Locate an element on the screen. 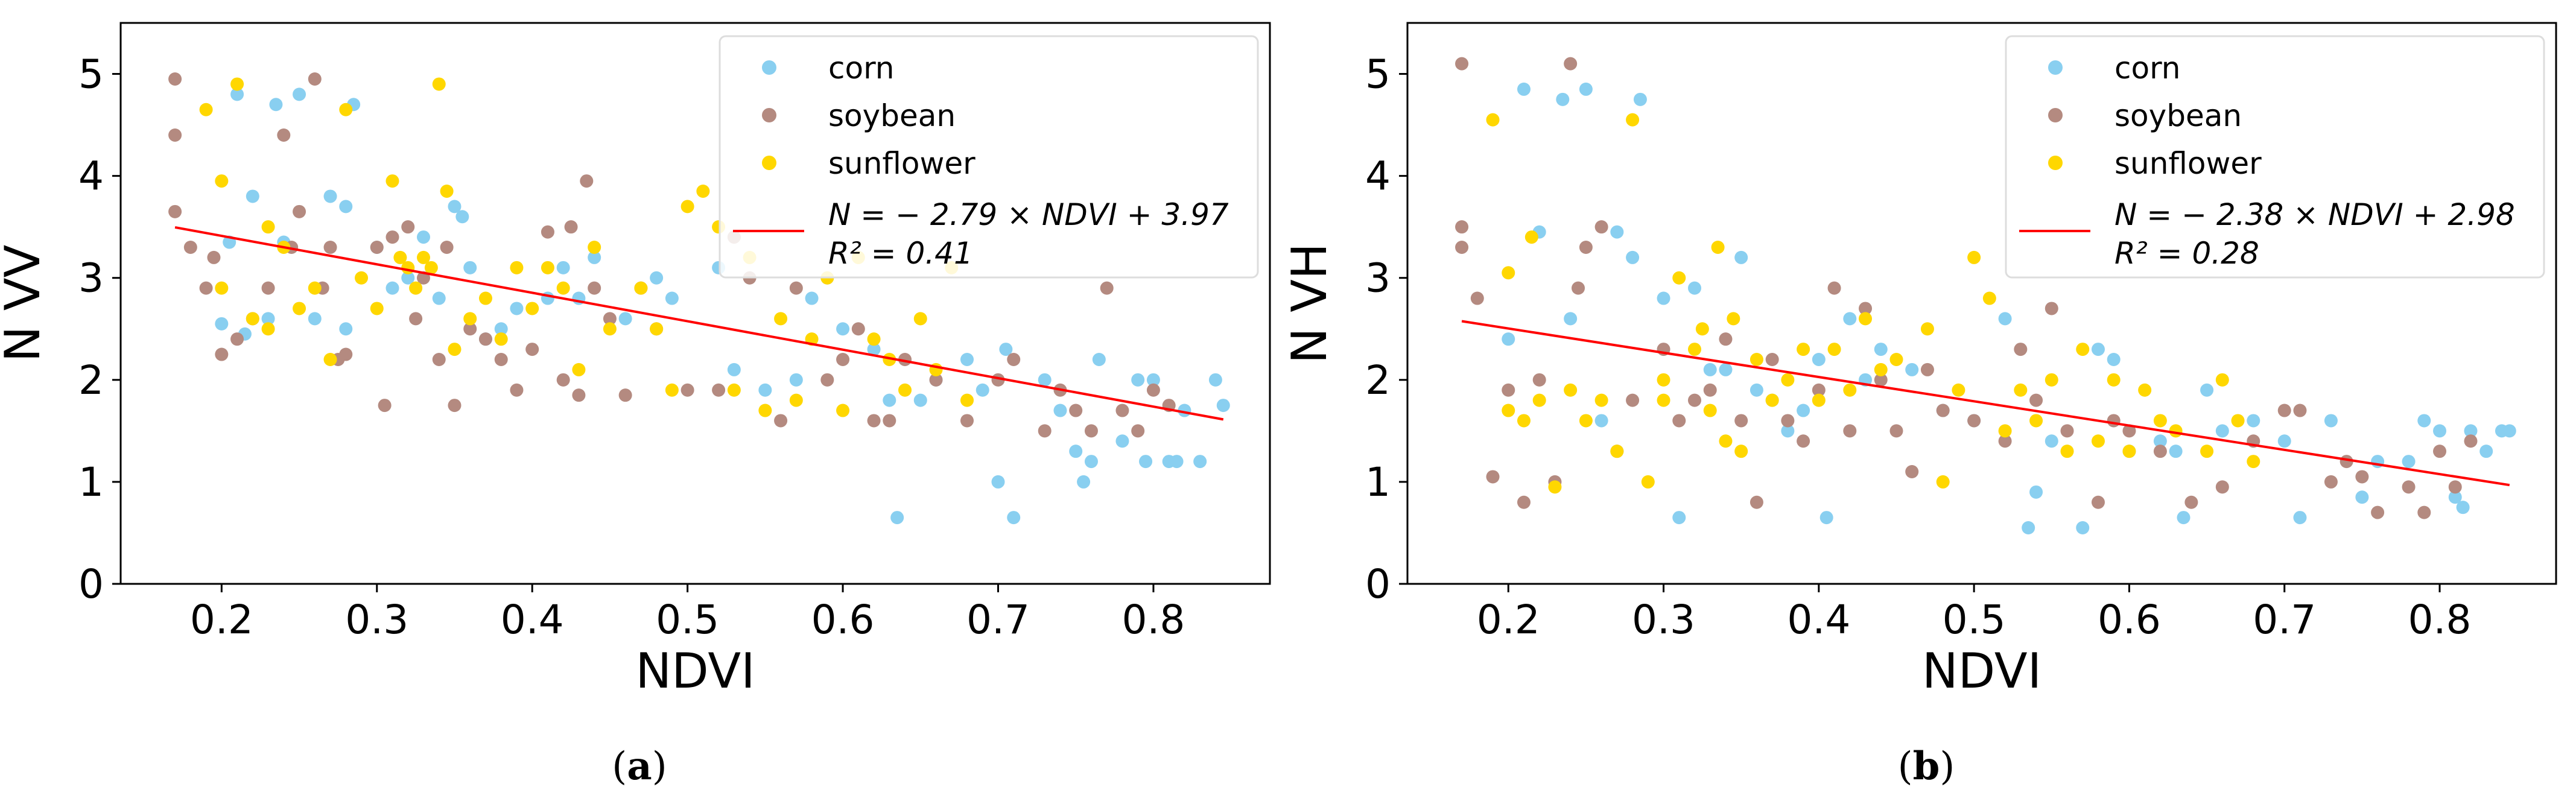 The image size is (2576, 801). legend-label-soybean: soybean is located at coordinates (892, 115).